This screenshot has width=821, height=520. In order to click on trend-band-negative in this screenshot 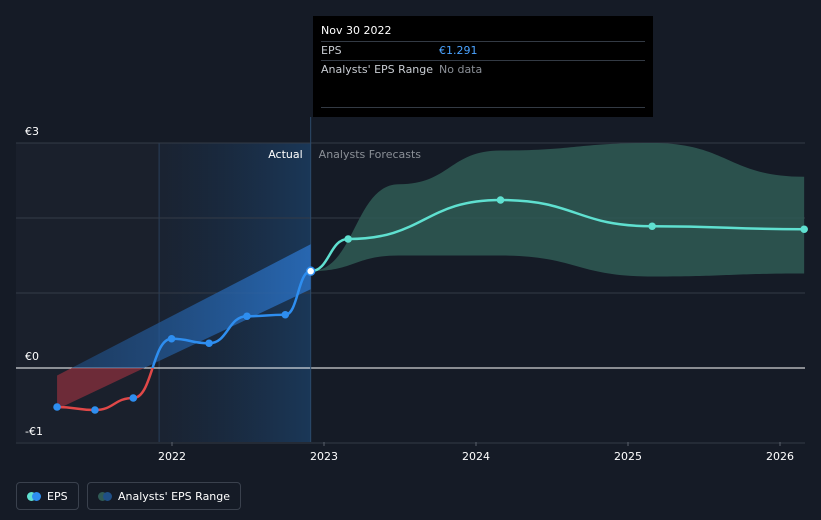, I will do `click(101, 389)`.